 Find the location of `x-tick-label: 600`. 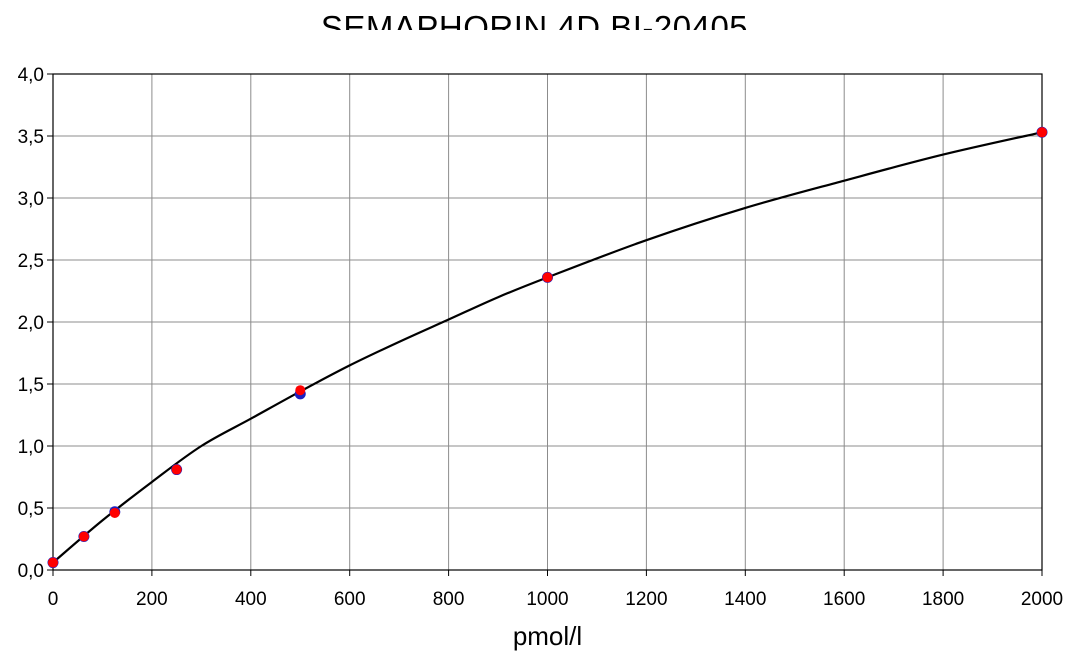

x-tick-label: 600 is located at coordinates (350, 599).